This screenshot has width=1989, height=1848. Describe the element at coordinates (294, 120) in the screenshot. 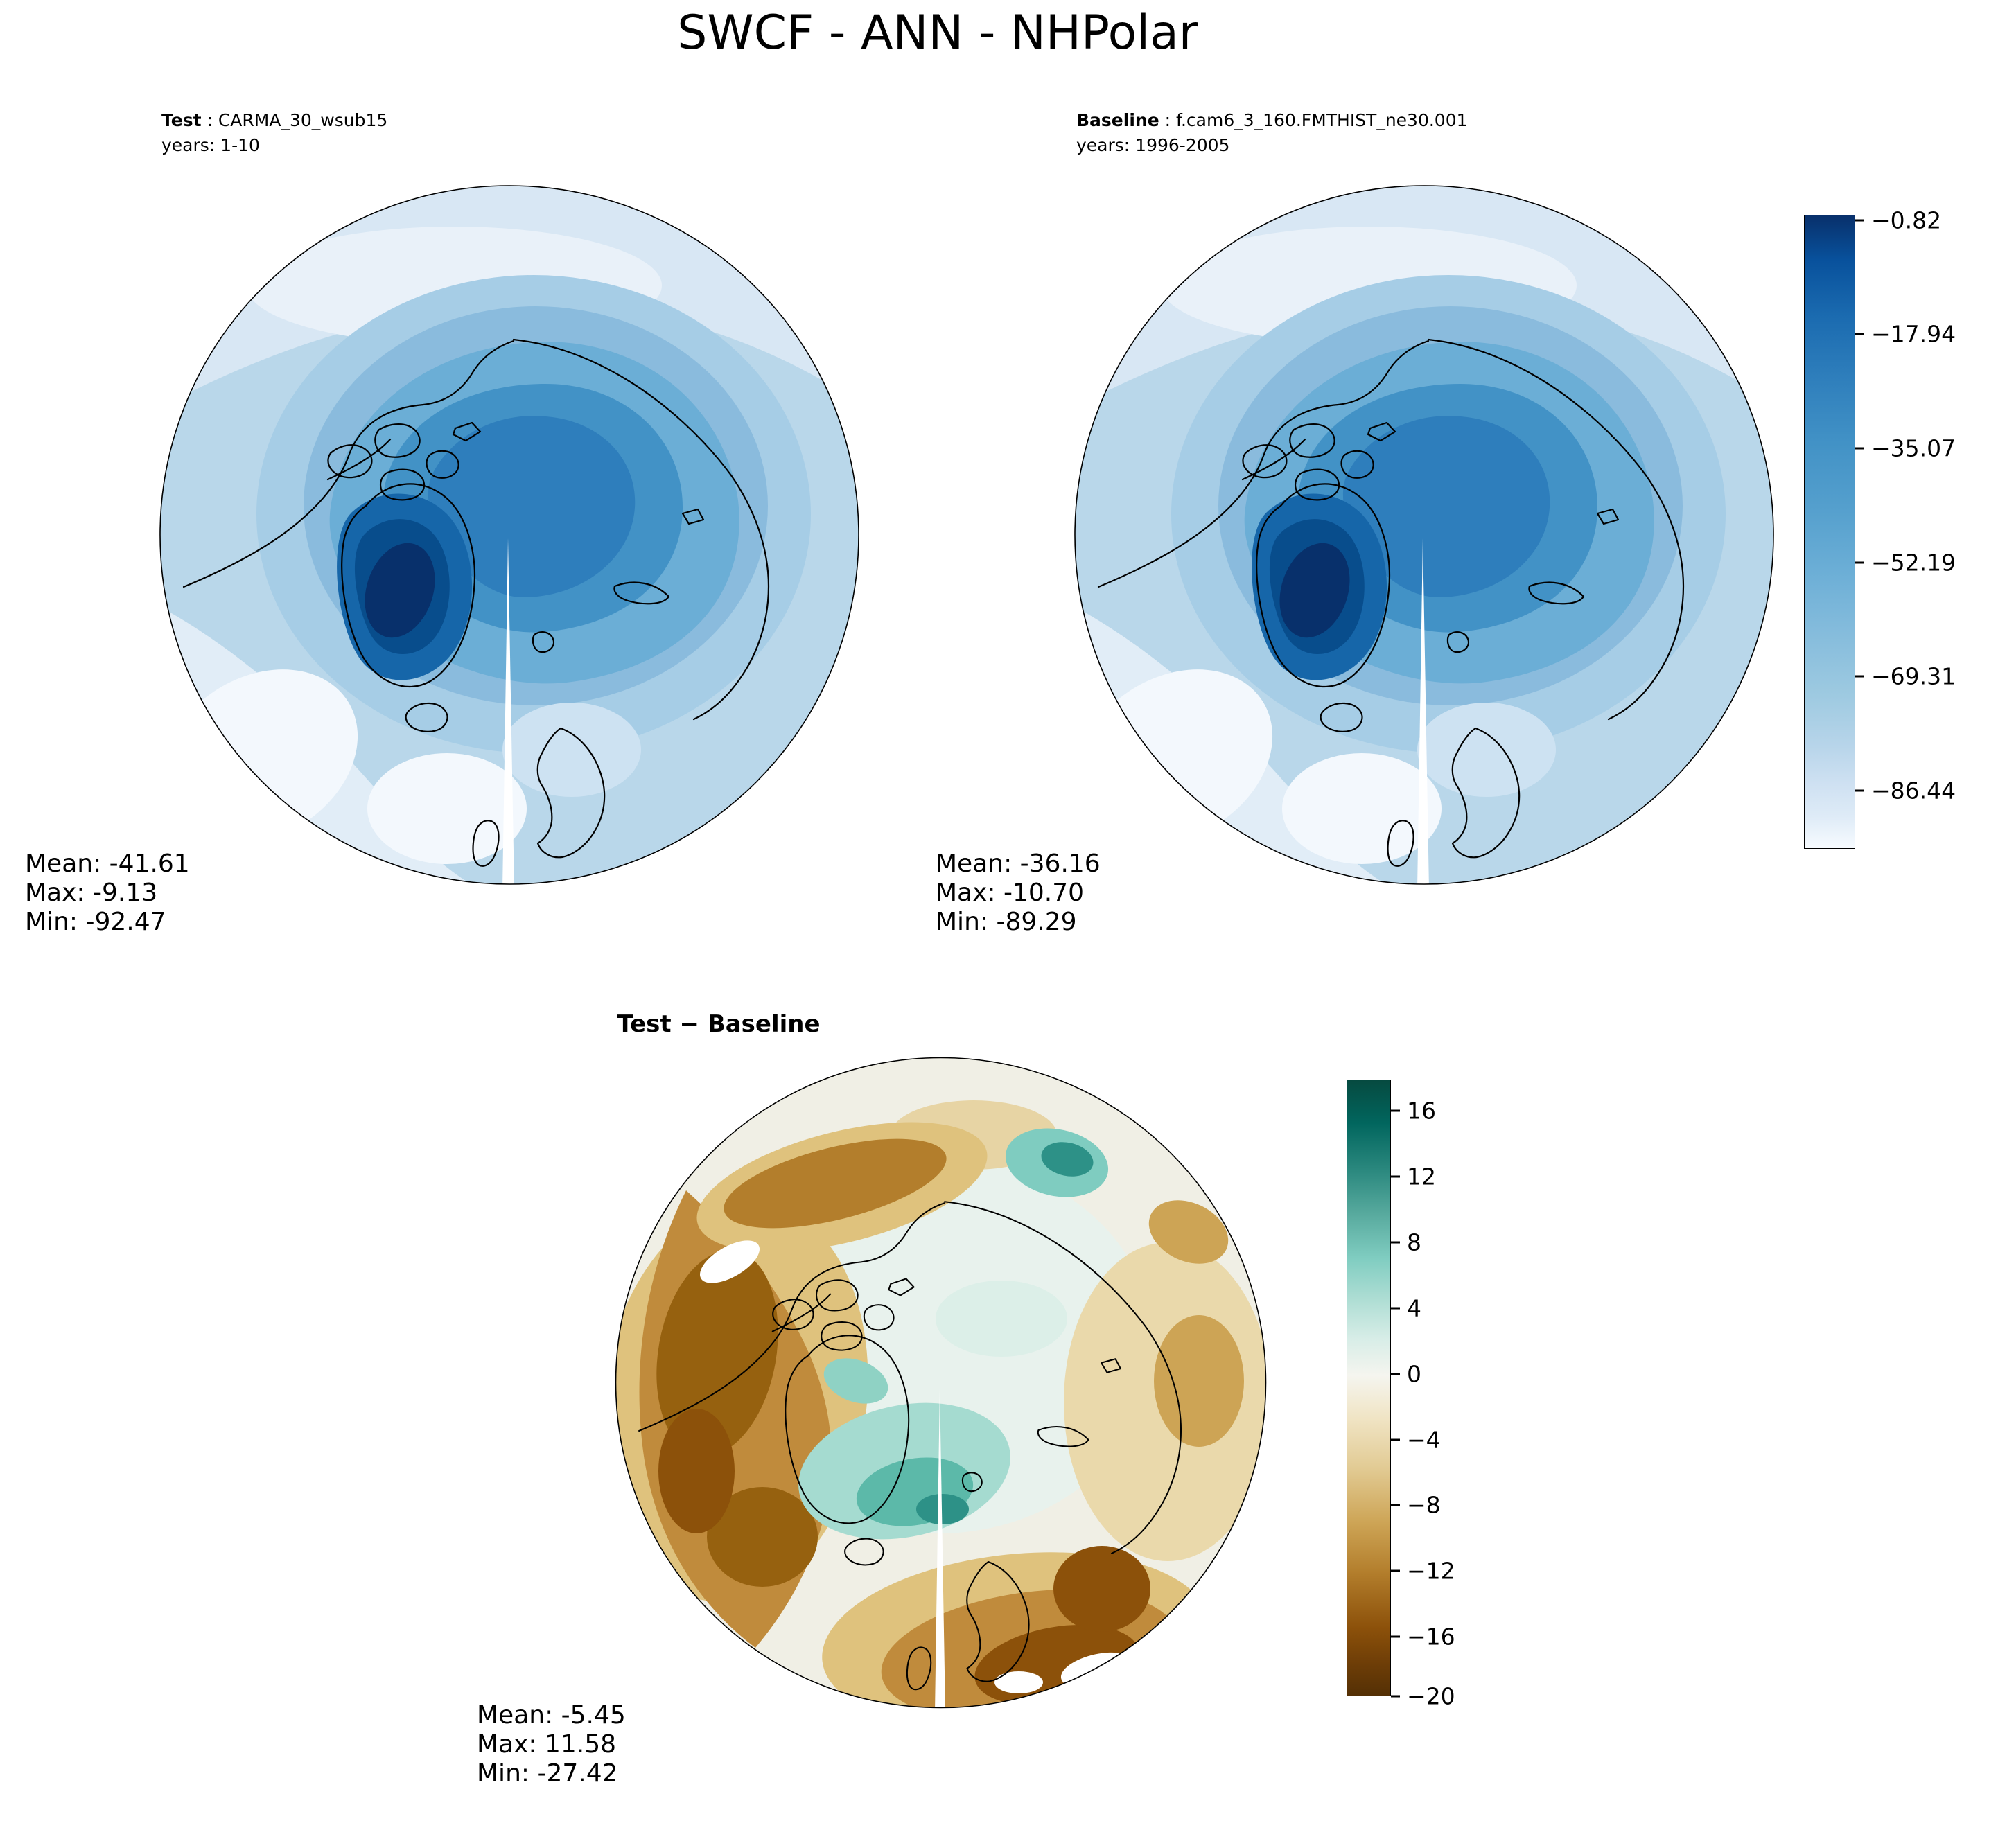

I see `test-label-name: : CARMA_30_wsub15` at that location.